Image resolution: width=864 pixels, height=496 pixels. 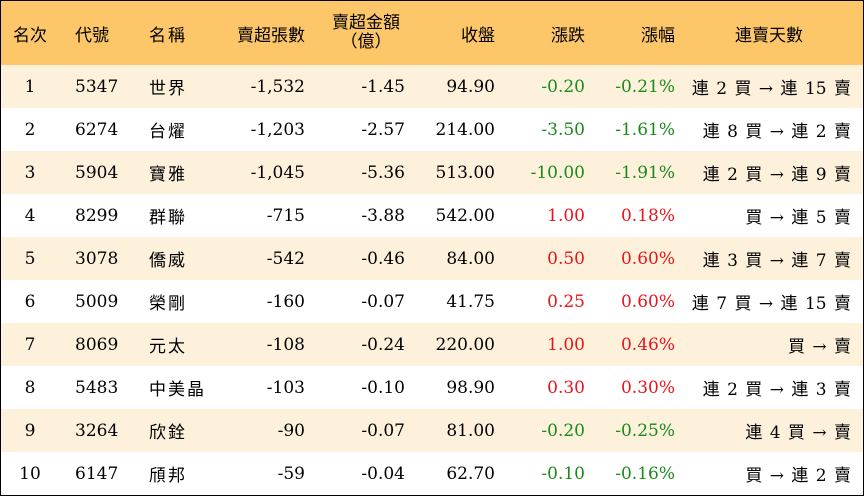 I want to click on cell-code: 8069, so click(x=97, y=344).